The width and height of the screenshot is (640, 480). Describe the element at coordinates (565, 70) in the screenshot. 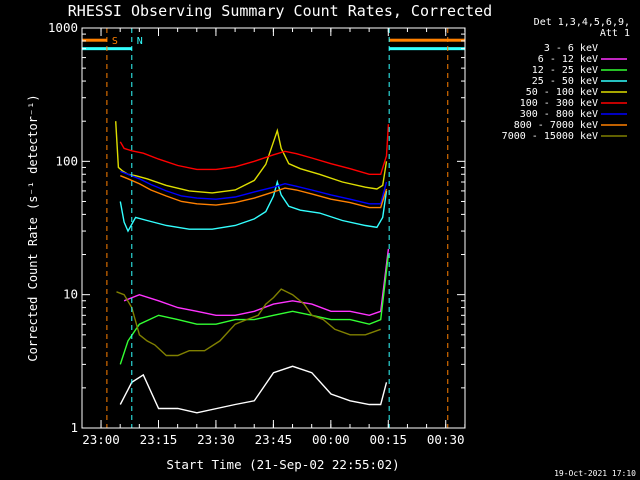

I see `legend-label-3: 12 - 25 keV` at that location.